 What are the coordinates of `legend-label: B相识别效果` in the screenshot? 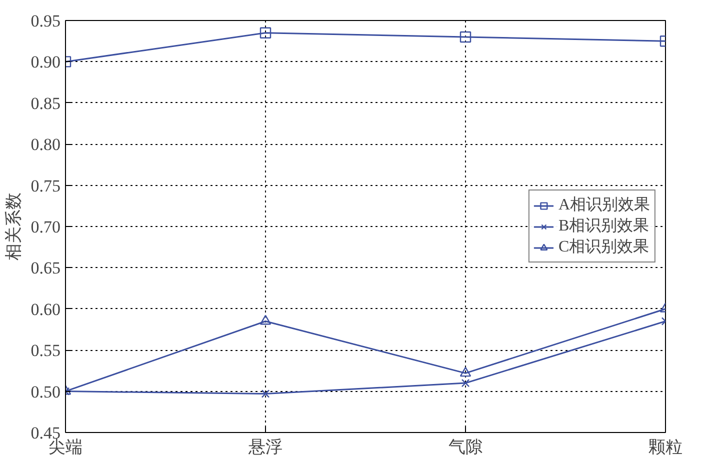 It's located at (604, 226).